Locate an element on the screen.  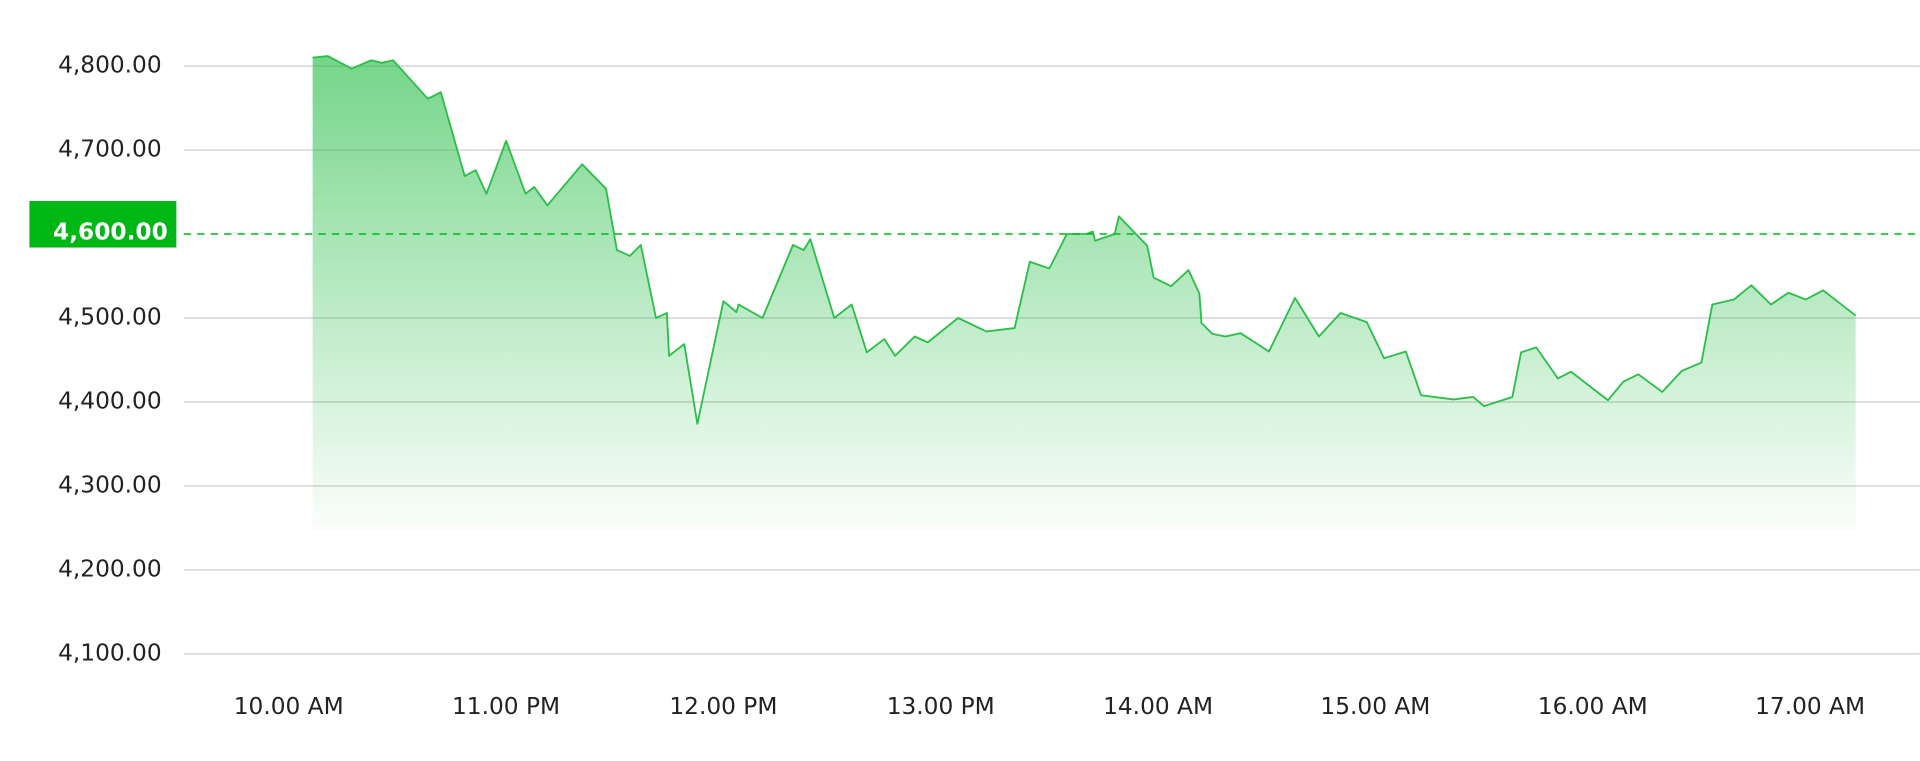
x-tick-label: 12.00 PM is located at coordinates (723, 706).